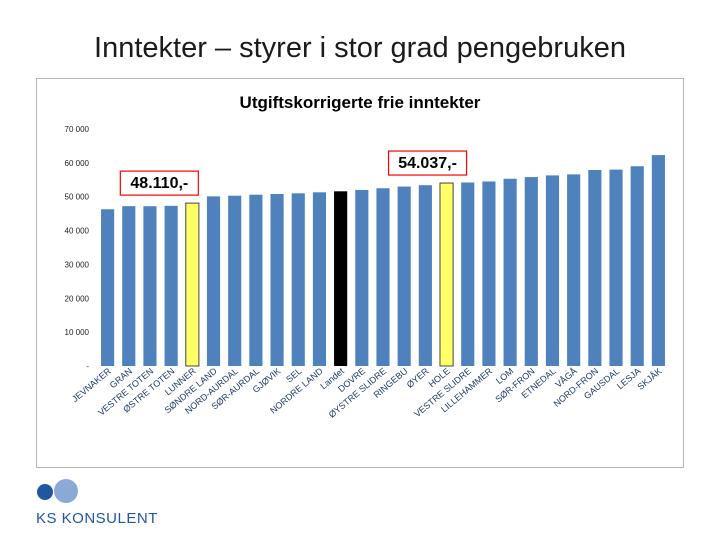 This screenshot has height=540, width=720. Describe the element at coordinates (360, 102) in the screenshot. I see `chart-title: Utgiftskorrigerte frie inntekter` at that location.